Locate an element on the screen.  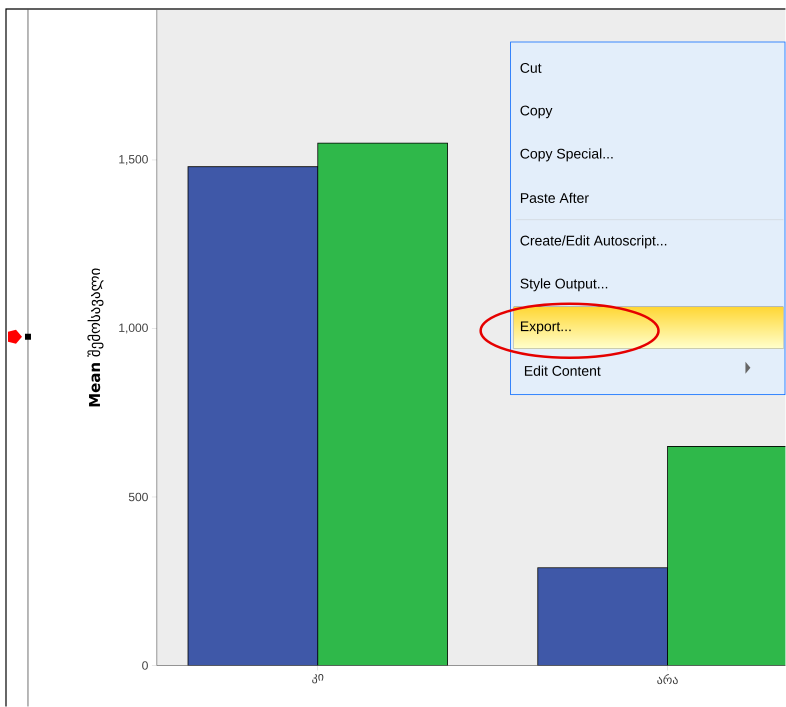
bar is located at coordinates (253, 416).